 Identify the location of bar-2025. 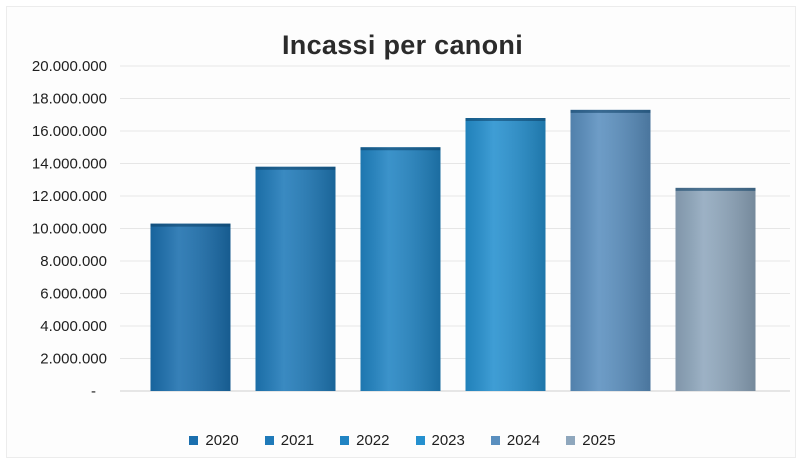
(715, 289).